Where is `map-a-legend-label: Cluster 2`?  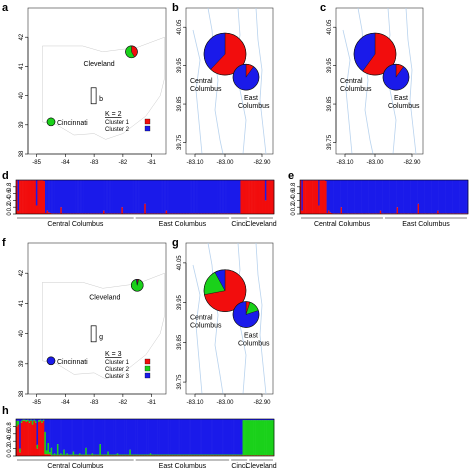
map-a-legend-label: Cluster 2 is located at coordinates (117, 130).